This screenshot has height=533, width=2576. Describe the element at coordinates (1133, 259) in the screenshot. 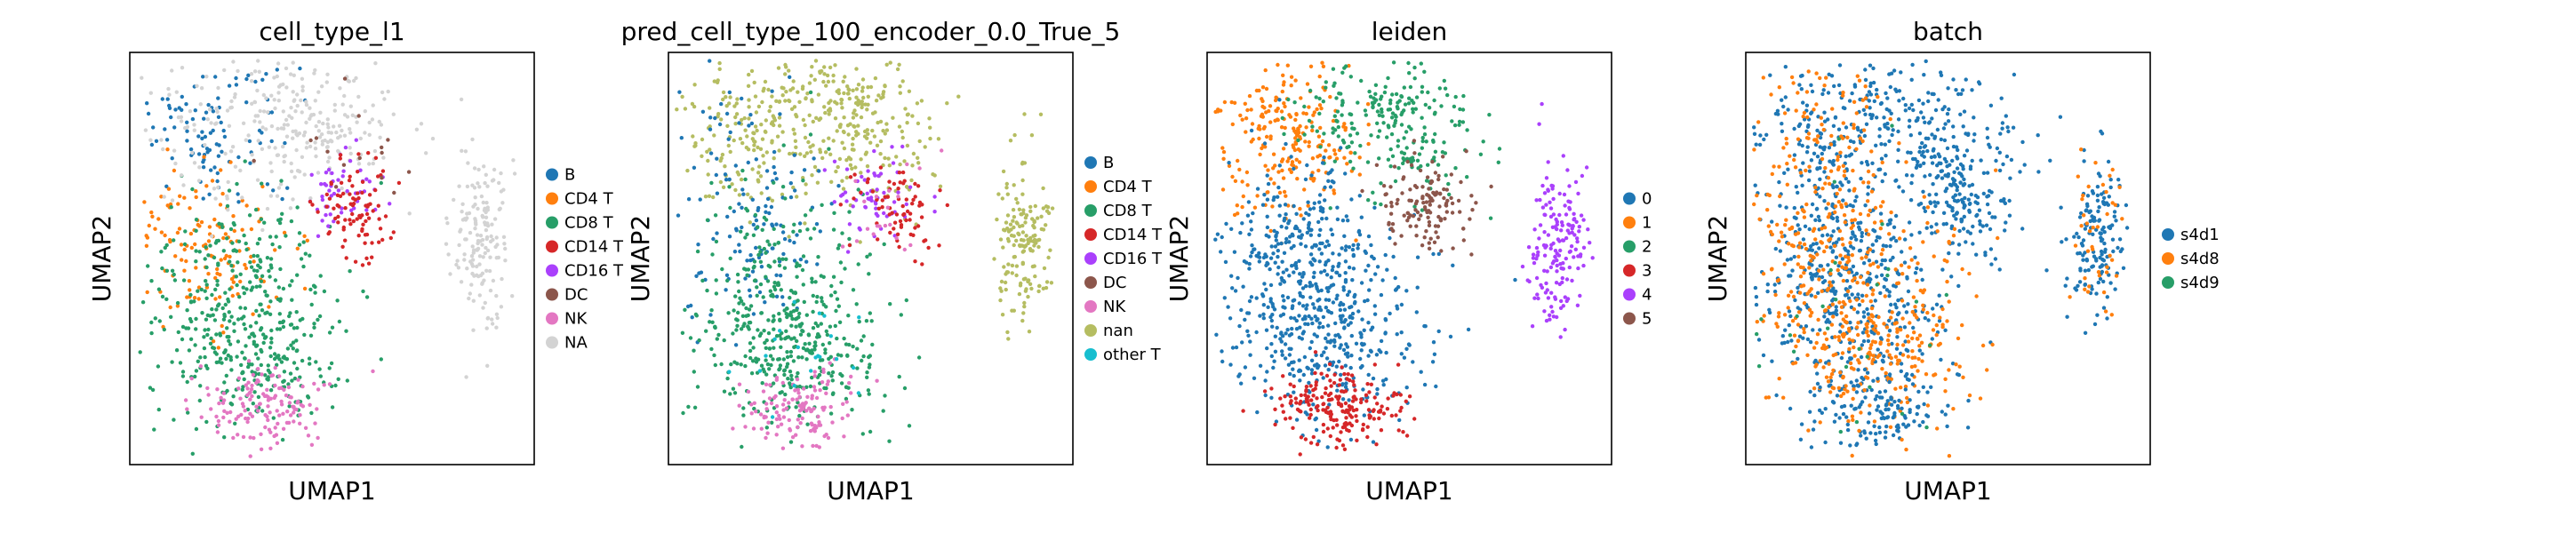

I see `legend-label: CD16 T` at that location.